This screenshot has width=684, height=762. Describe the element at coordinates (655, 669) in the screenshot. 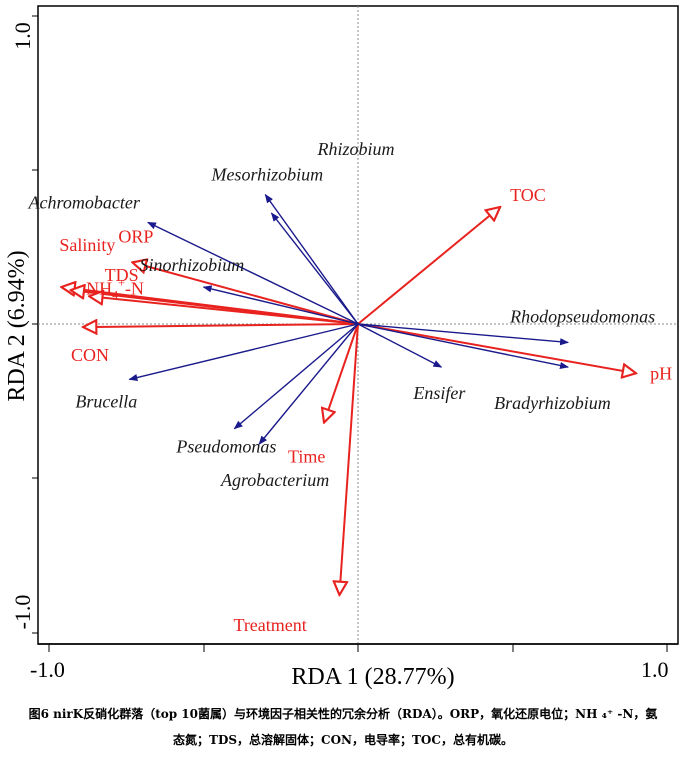

I see `x-tick-label-max: 1.0` at that location.